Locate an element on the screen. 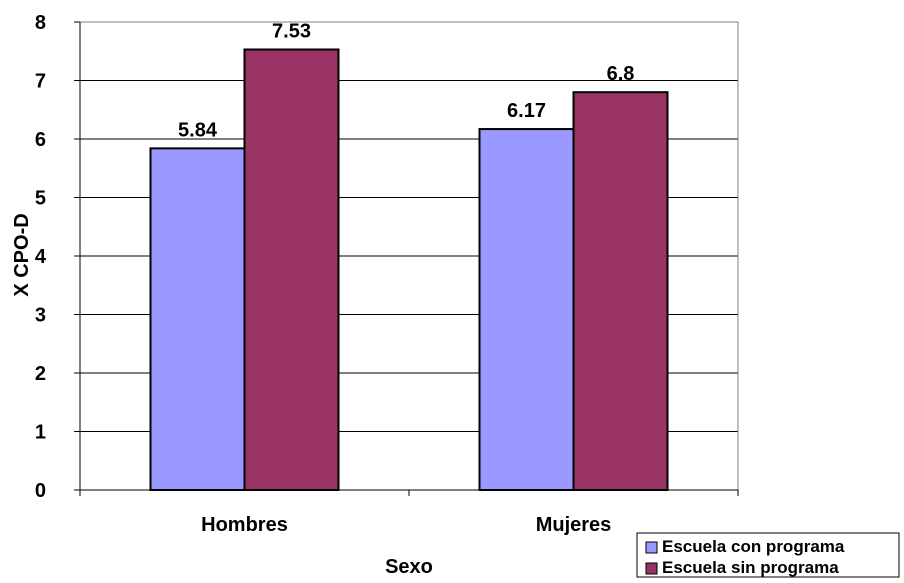 The width and height of the screenshot is (904, 583). legend-label-escuela-sin-programa: Escuela sin programa is located at coordinates (750, 567).